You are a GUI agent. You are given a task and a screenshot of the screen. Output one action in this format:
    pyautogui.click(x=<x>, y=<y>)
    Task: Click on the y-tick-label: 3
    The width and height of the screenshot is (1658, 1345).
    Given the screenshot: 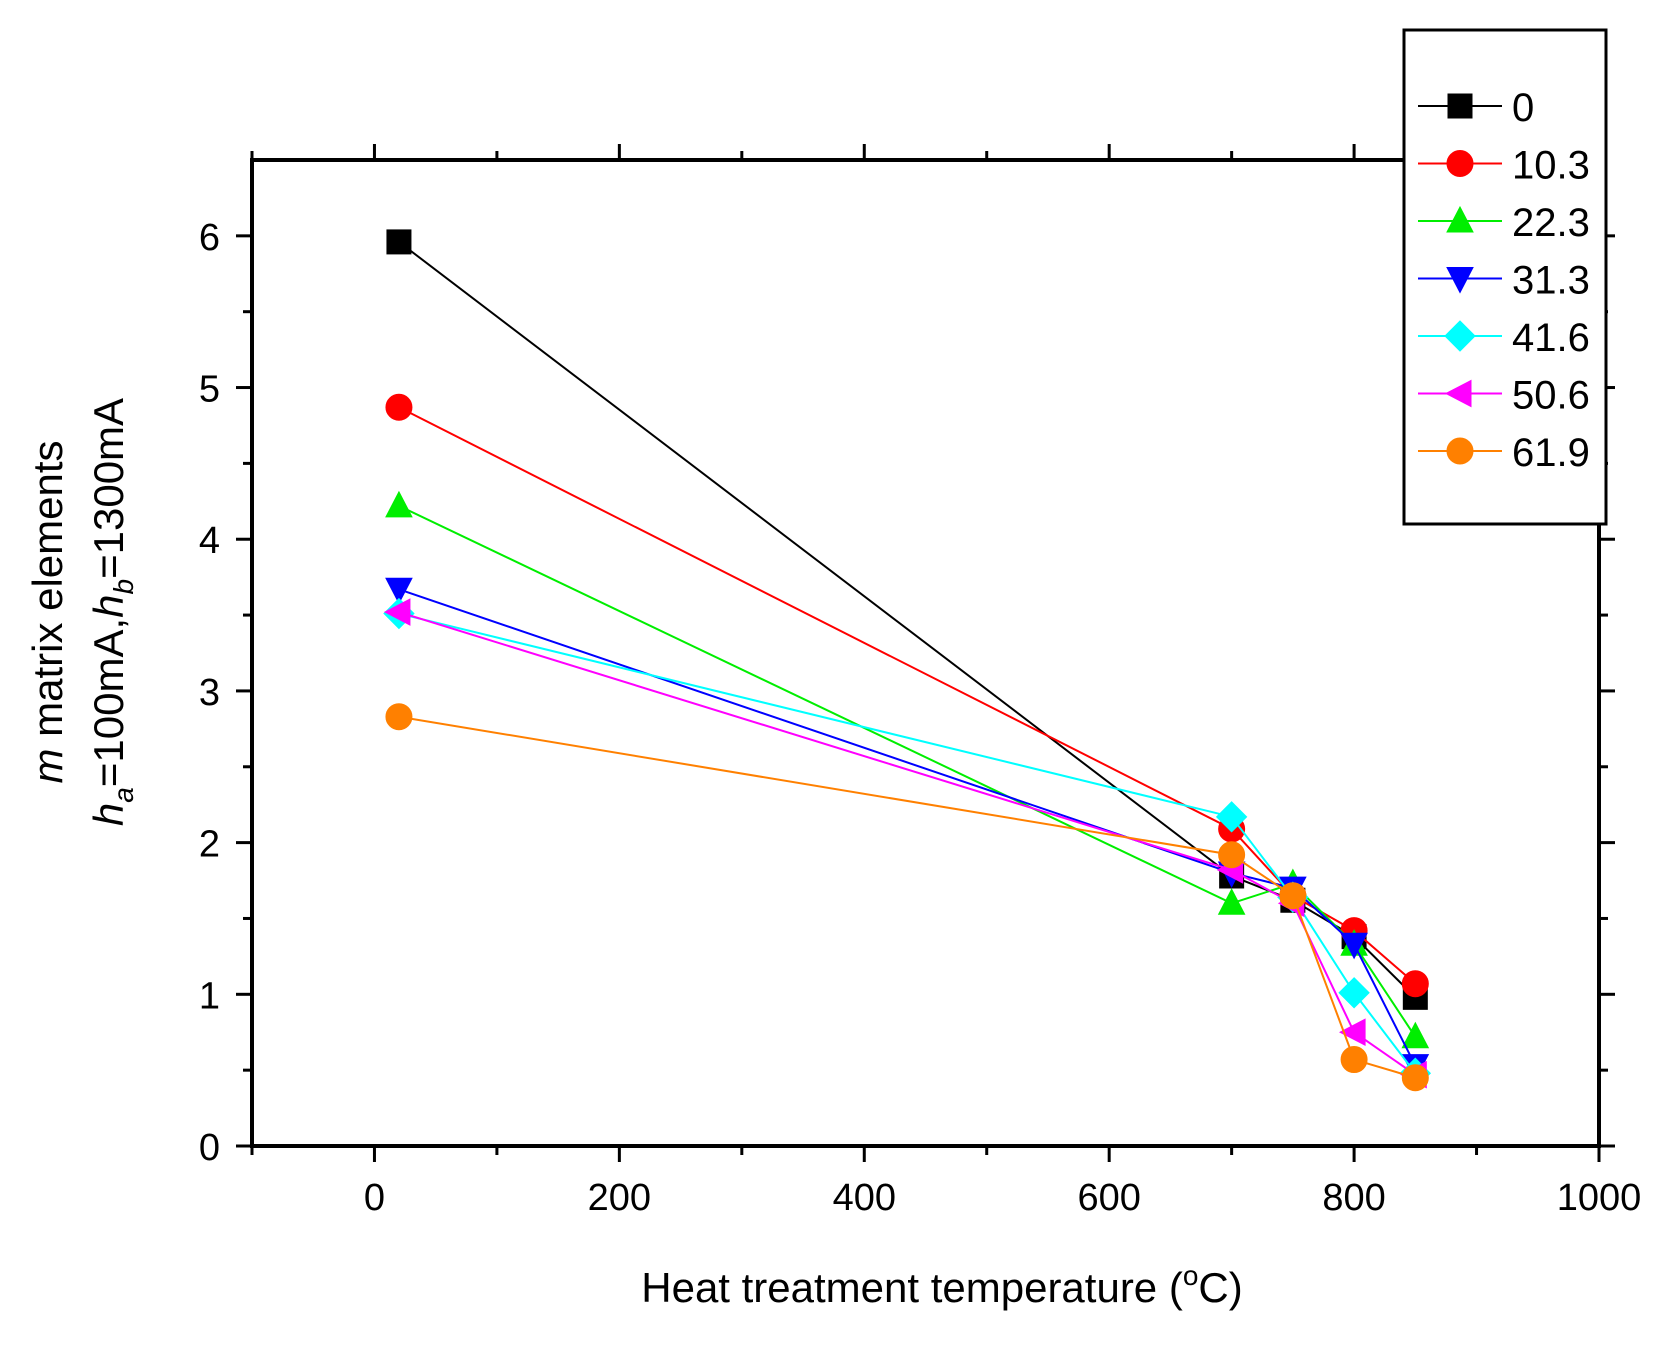 What is the action you would take?
    pyautogui.click(x=209, y=693)
    